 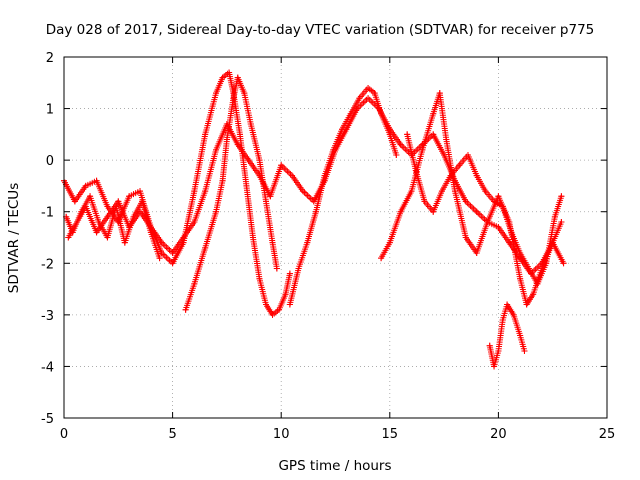 I want to click on series-track-h, so click(x=484, y=209).